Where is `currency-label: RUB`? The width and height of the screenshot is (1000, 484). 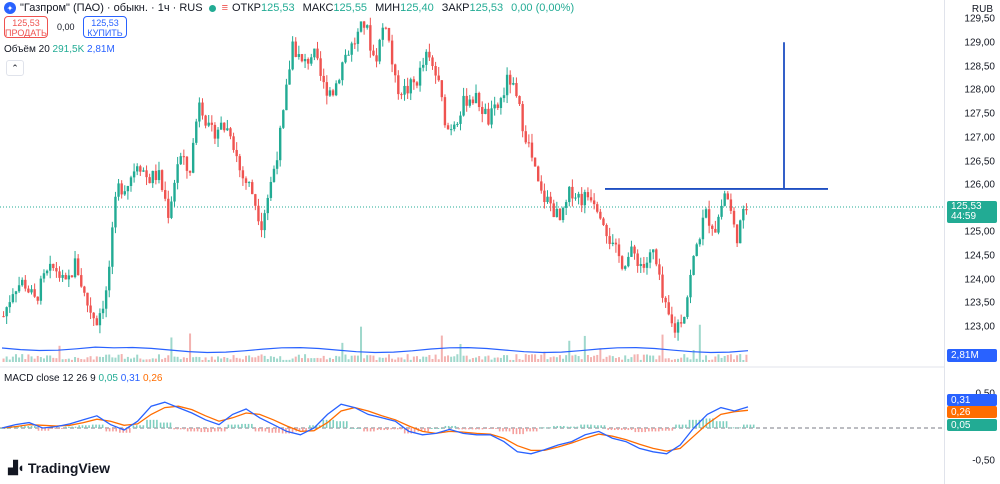
currency-label: RUB is located at coordinates (982, 9).